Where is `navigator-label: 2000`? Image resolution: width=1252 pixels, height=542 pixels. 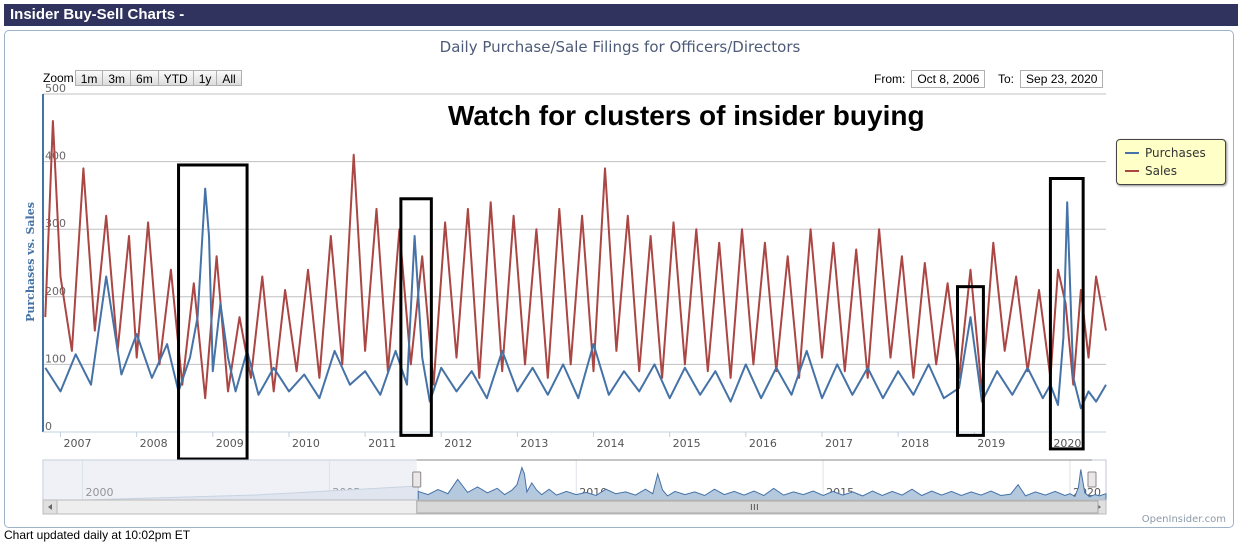 navigator-label: 2000 is located at coordinates (99, 492).